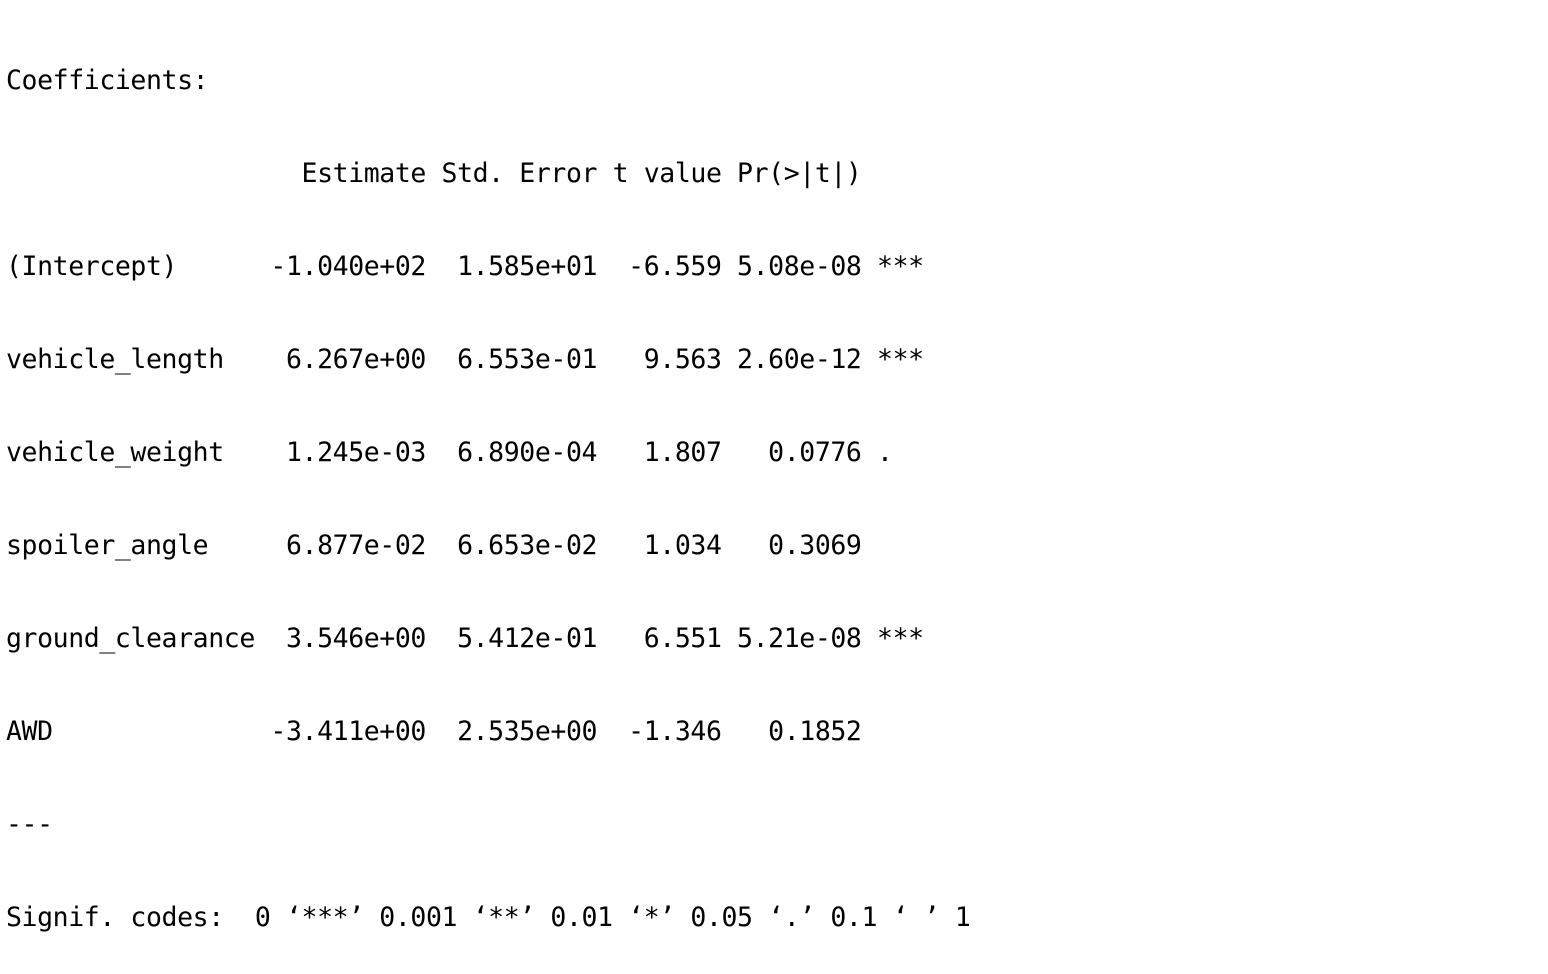 This screenshot has height=974, width=1548. I want to click on coefficients-header: Coefficients:, so click(107, 80).